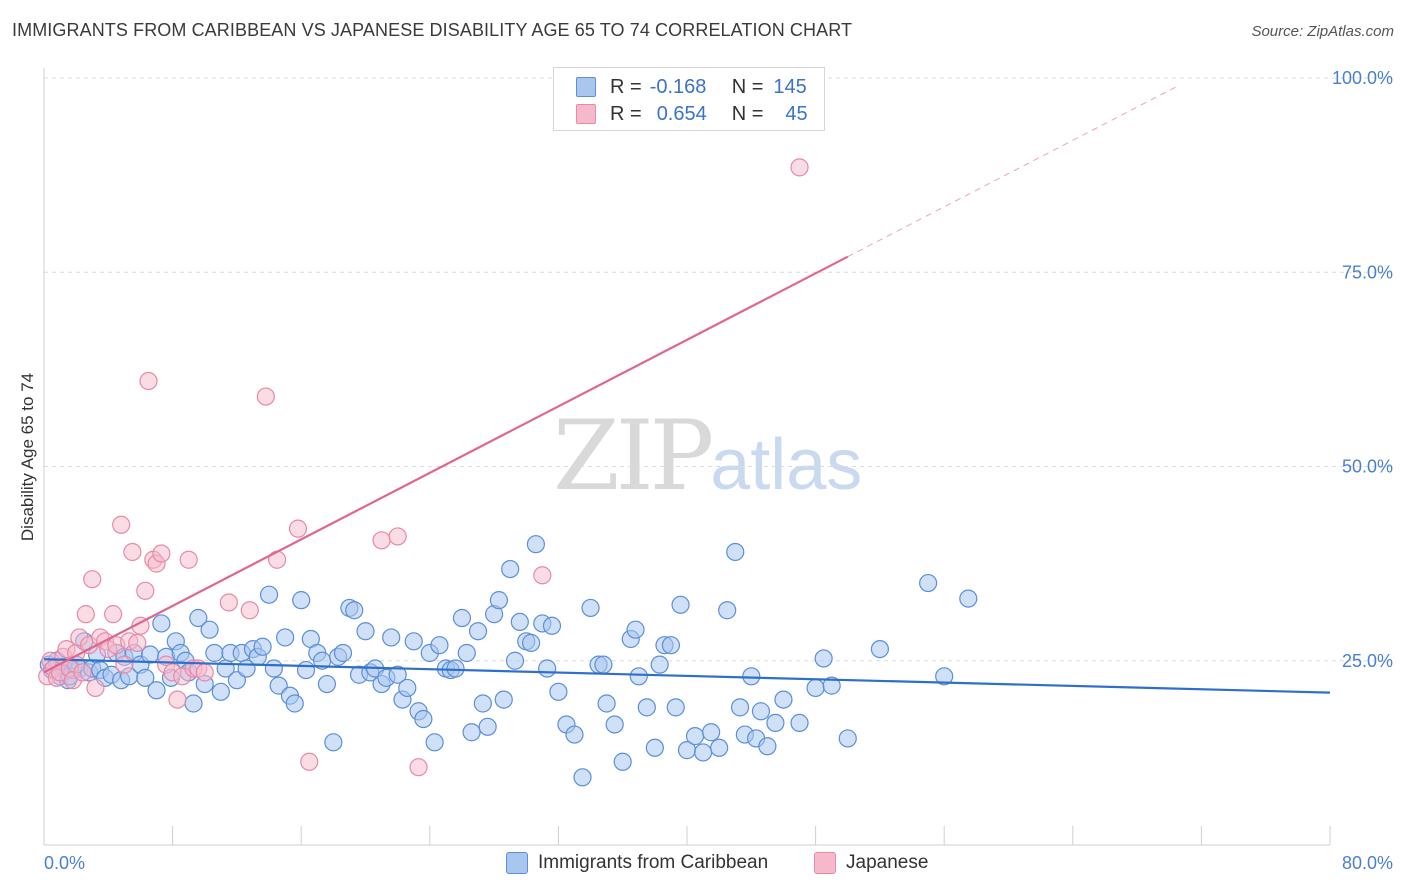 This screenshot has height=892, width=1406. Describe the element at coordinates (517, 863) in the screenshot. I see `legend-swatch-caribbean` at that location.